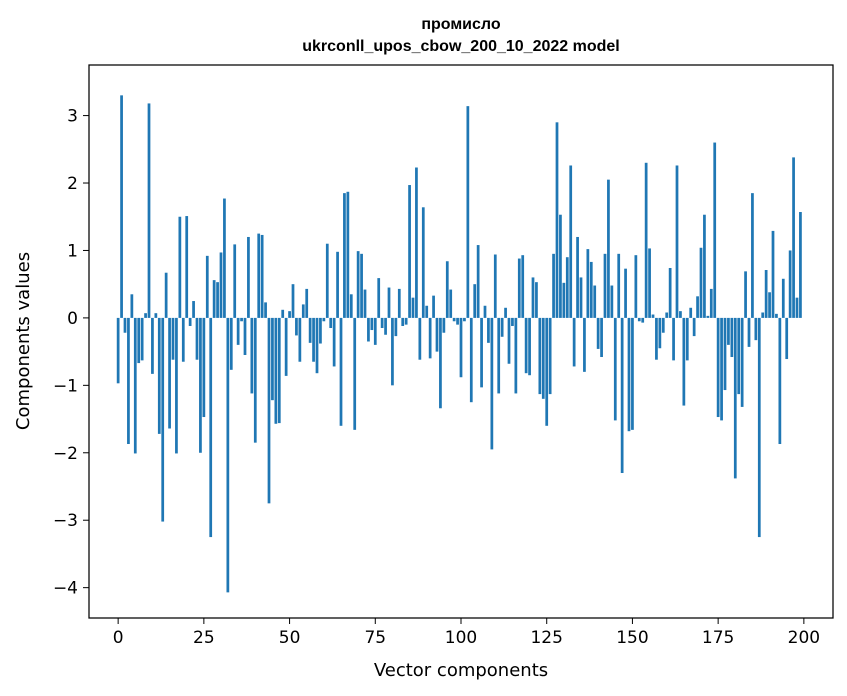 The height and width of the screenshot is (696, 847). Describe the element at coordinates (461, 638) in the screenshot. I see `x-tick-label: 100` at that location.